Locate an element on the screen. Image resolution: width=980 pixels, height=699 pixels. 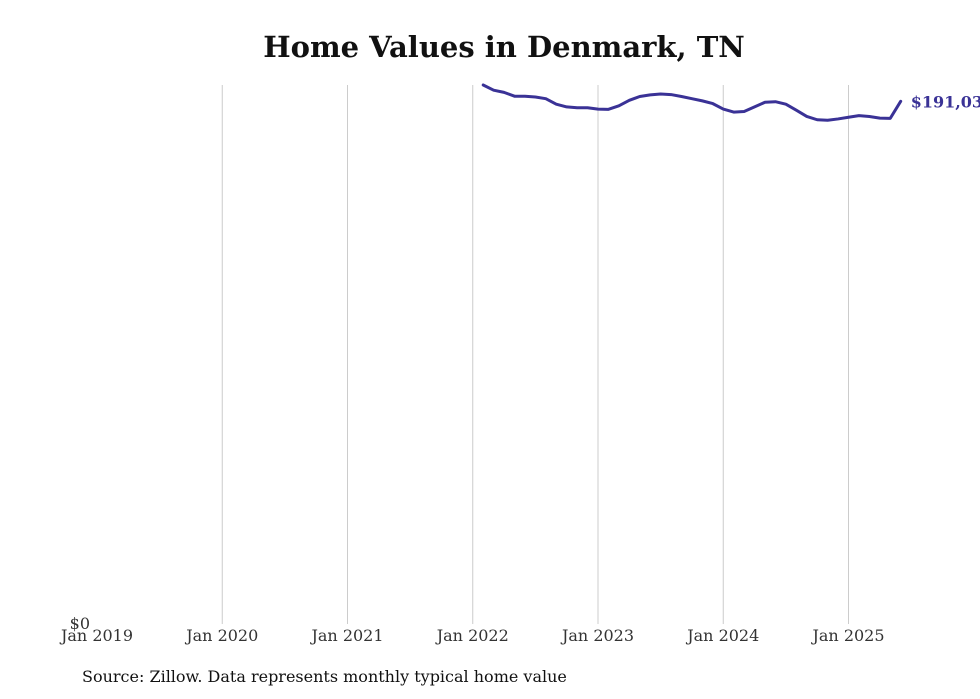
chart-title: Home Values in Denmark, TN is located at coordinates (504, 47).